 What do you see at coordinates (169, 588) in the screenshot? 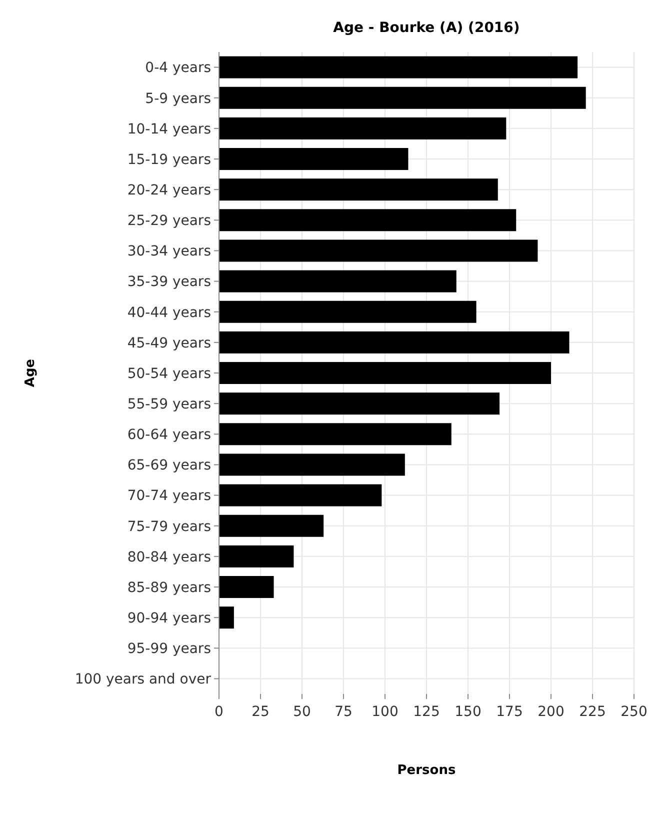
I see `y-tick-label: 85-89 years` at bounding box center [169, 588].